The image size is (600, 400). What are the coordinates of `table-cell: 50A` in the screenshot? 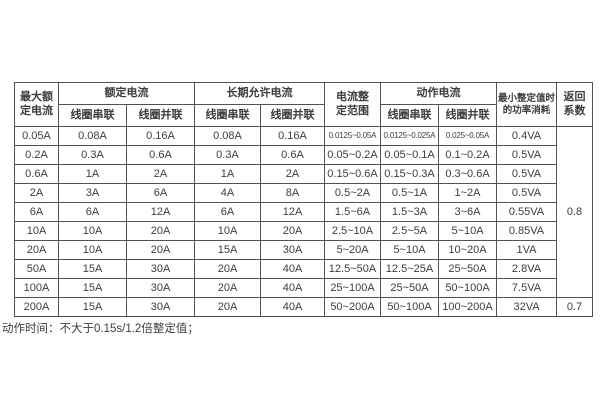 It's located at (36, 269).